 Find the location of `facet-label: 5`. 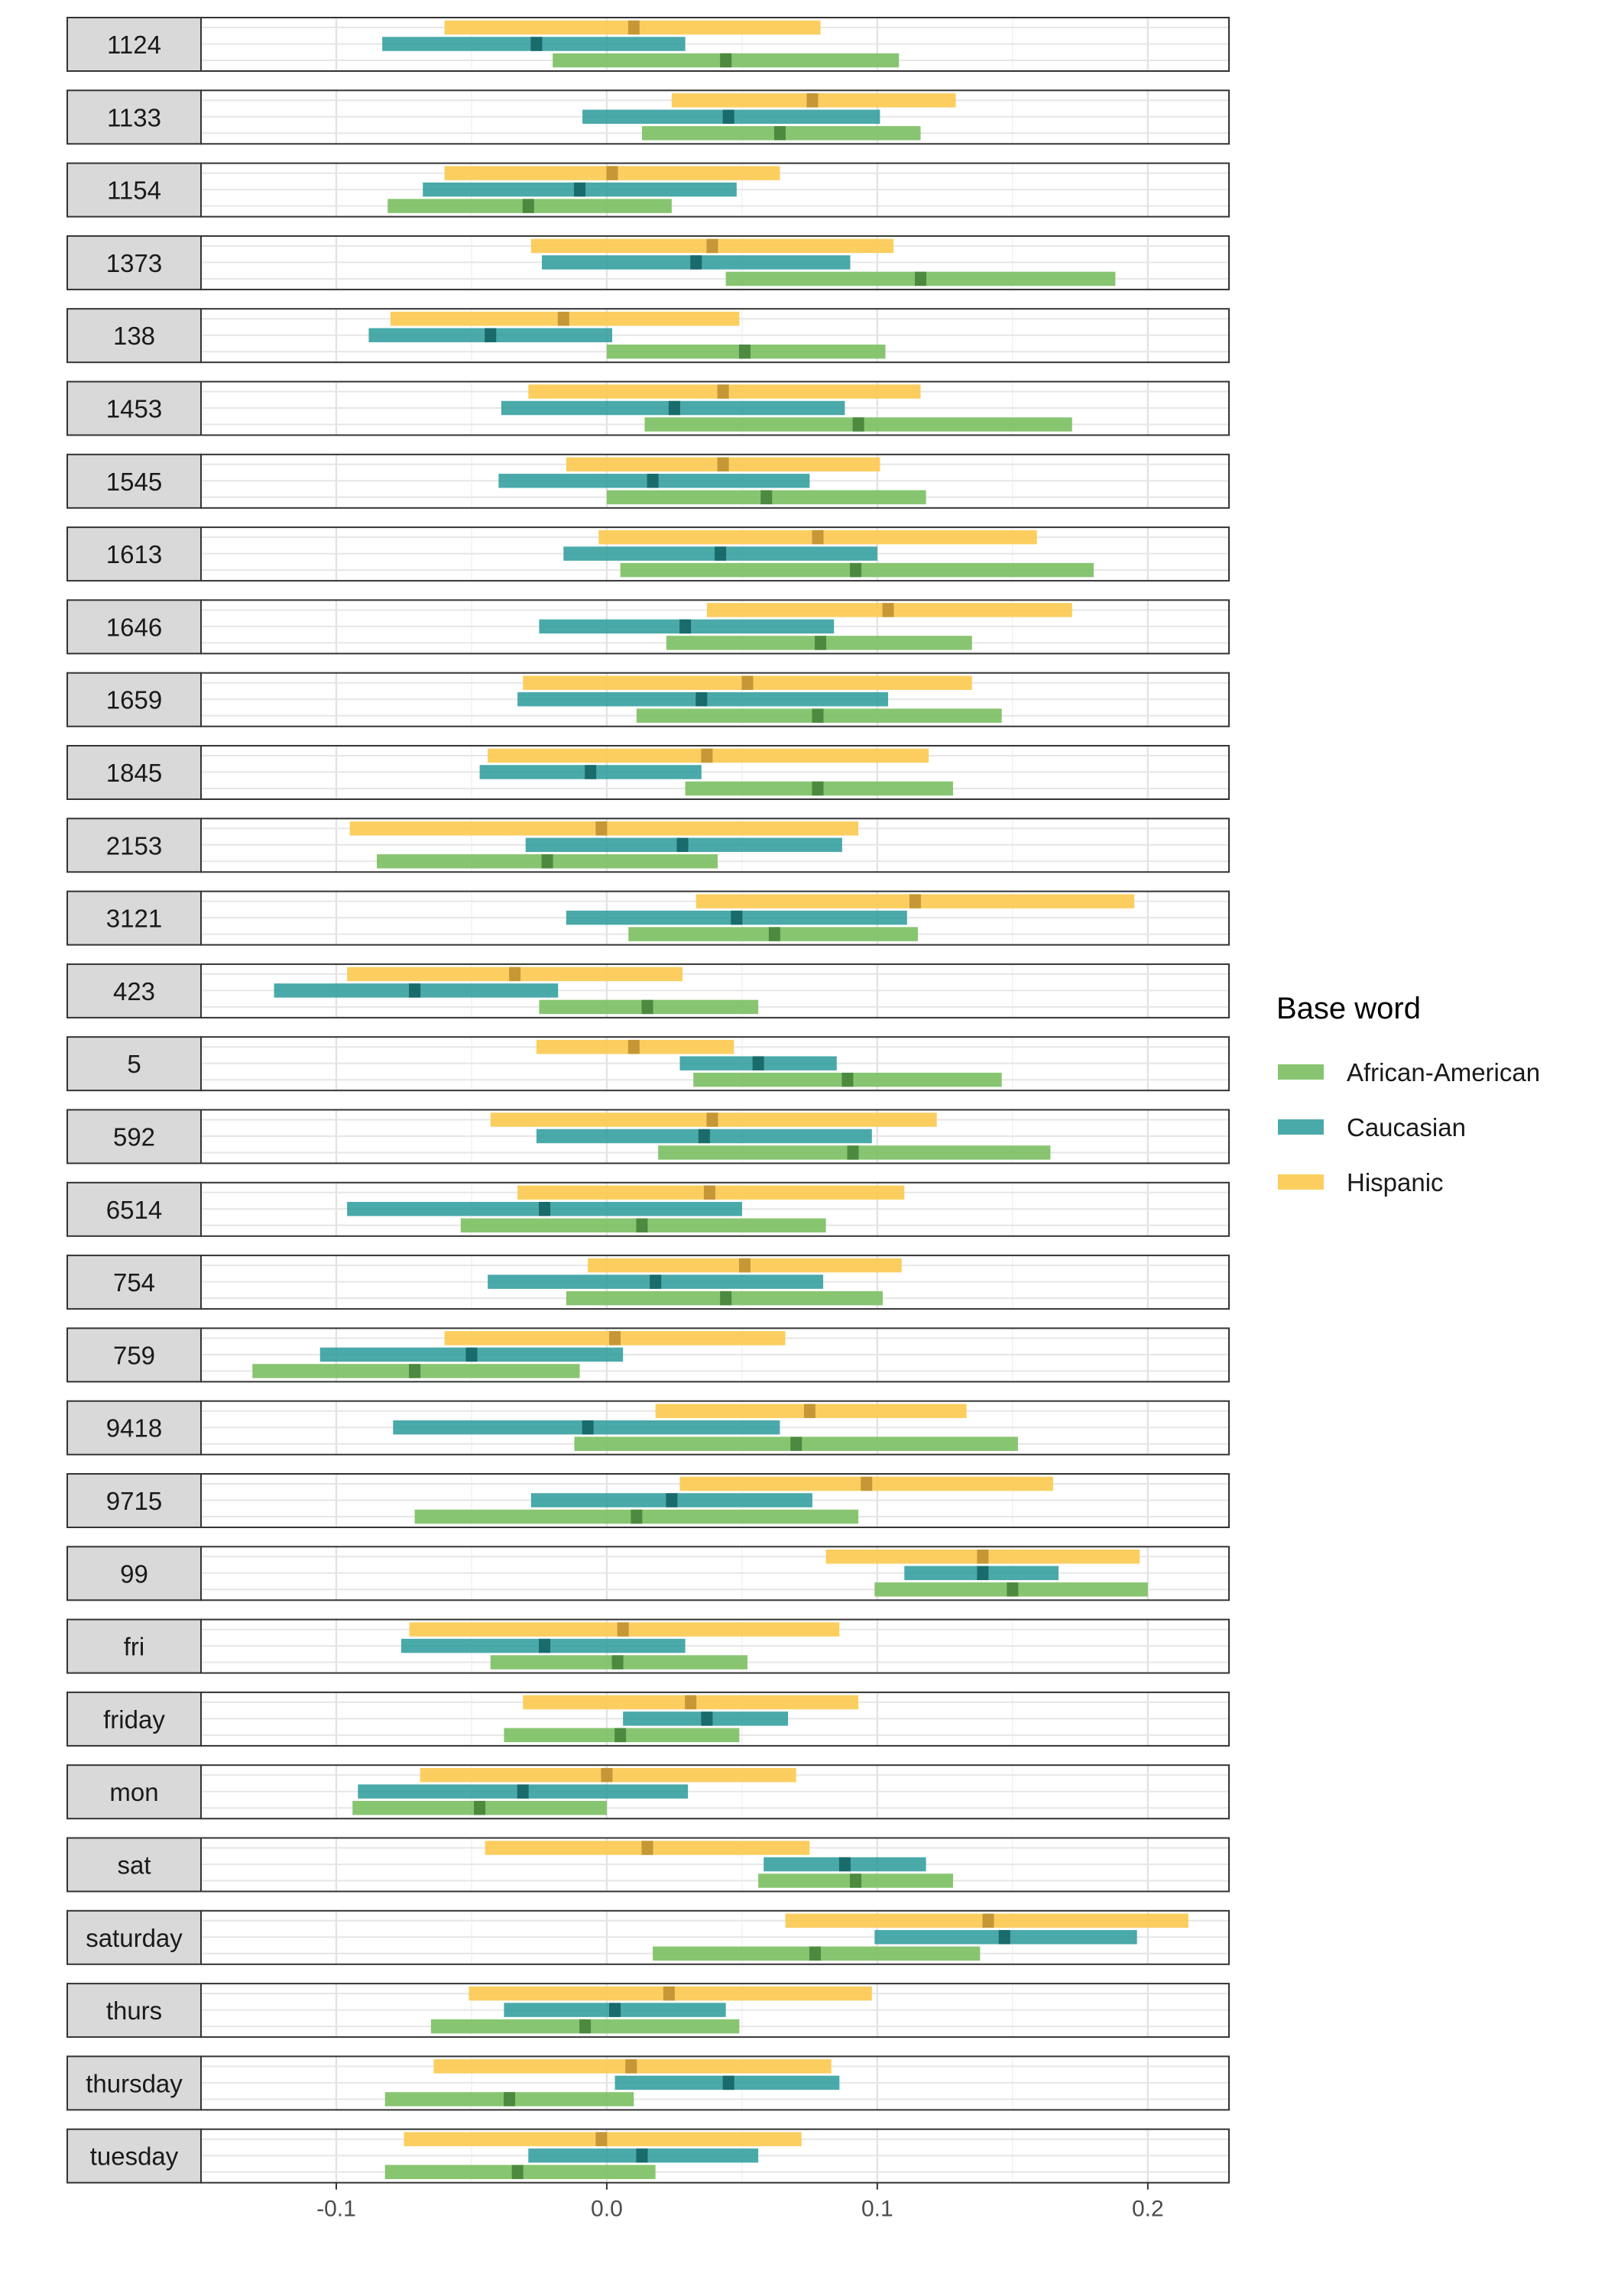

facet-label: 5 is located at coordinates (134, 1064).